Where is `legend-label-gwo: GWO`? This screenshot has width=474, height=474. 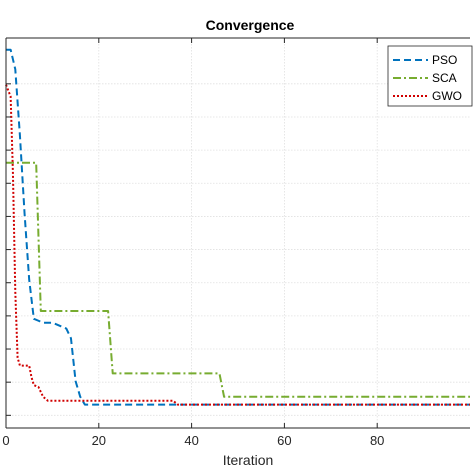
legend-label-gwo: GWO is located at coordinates (447, 96).